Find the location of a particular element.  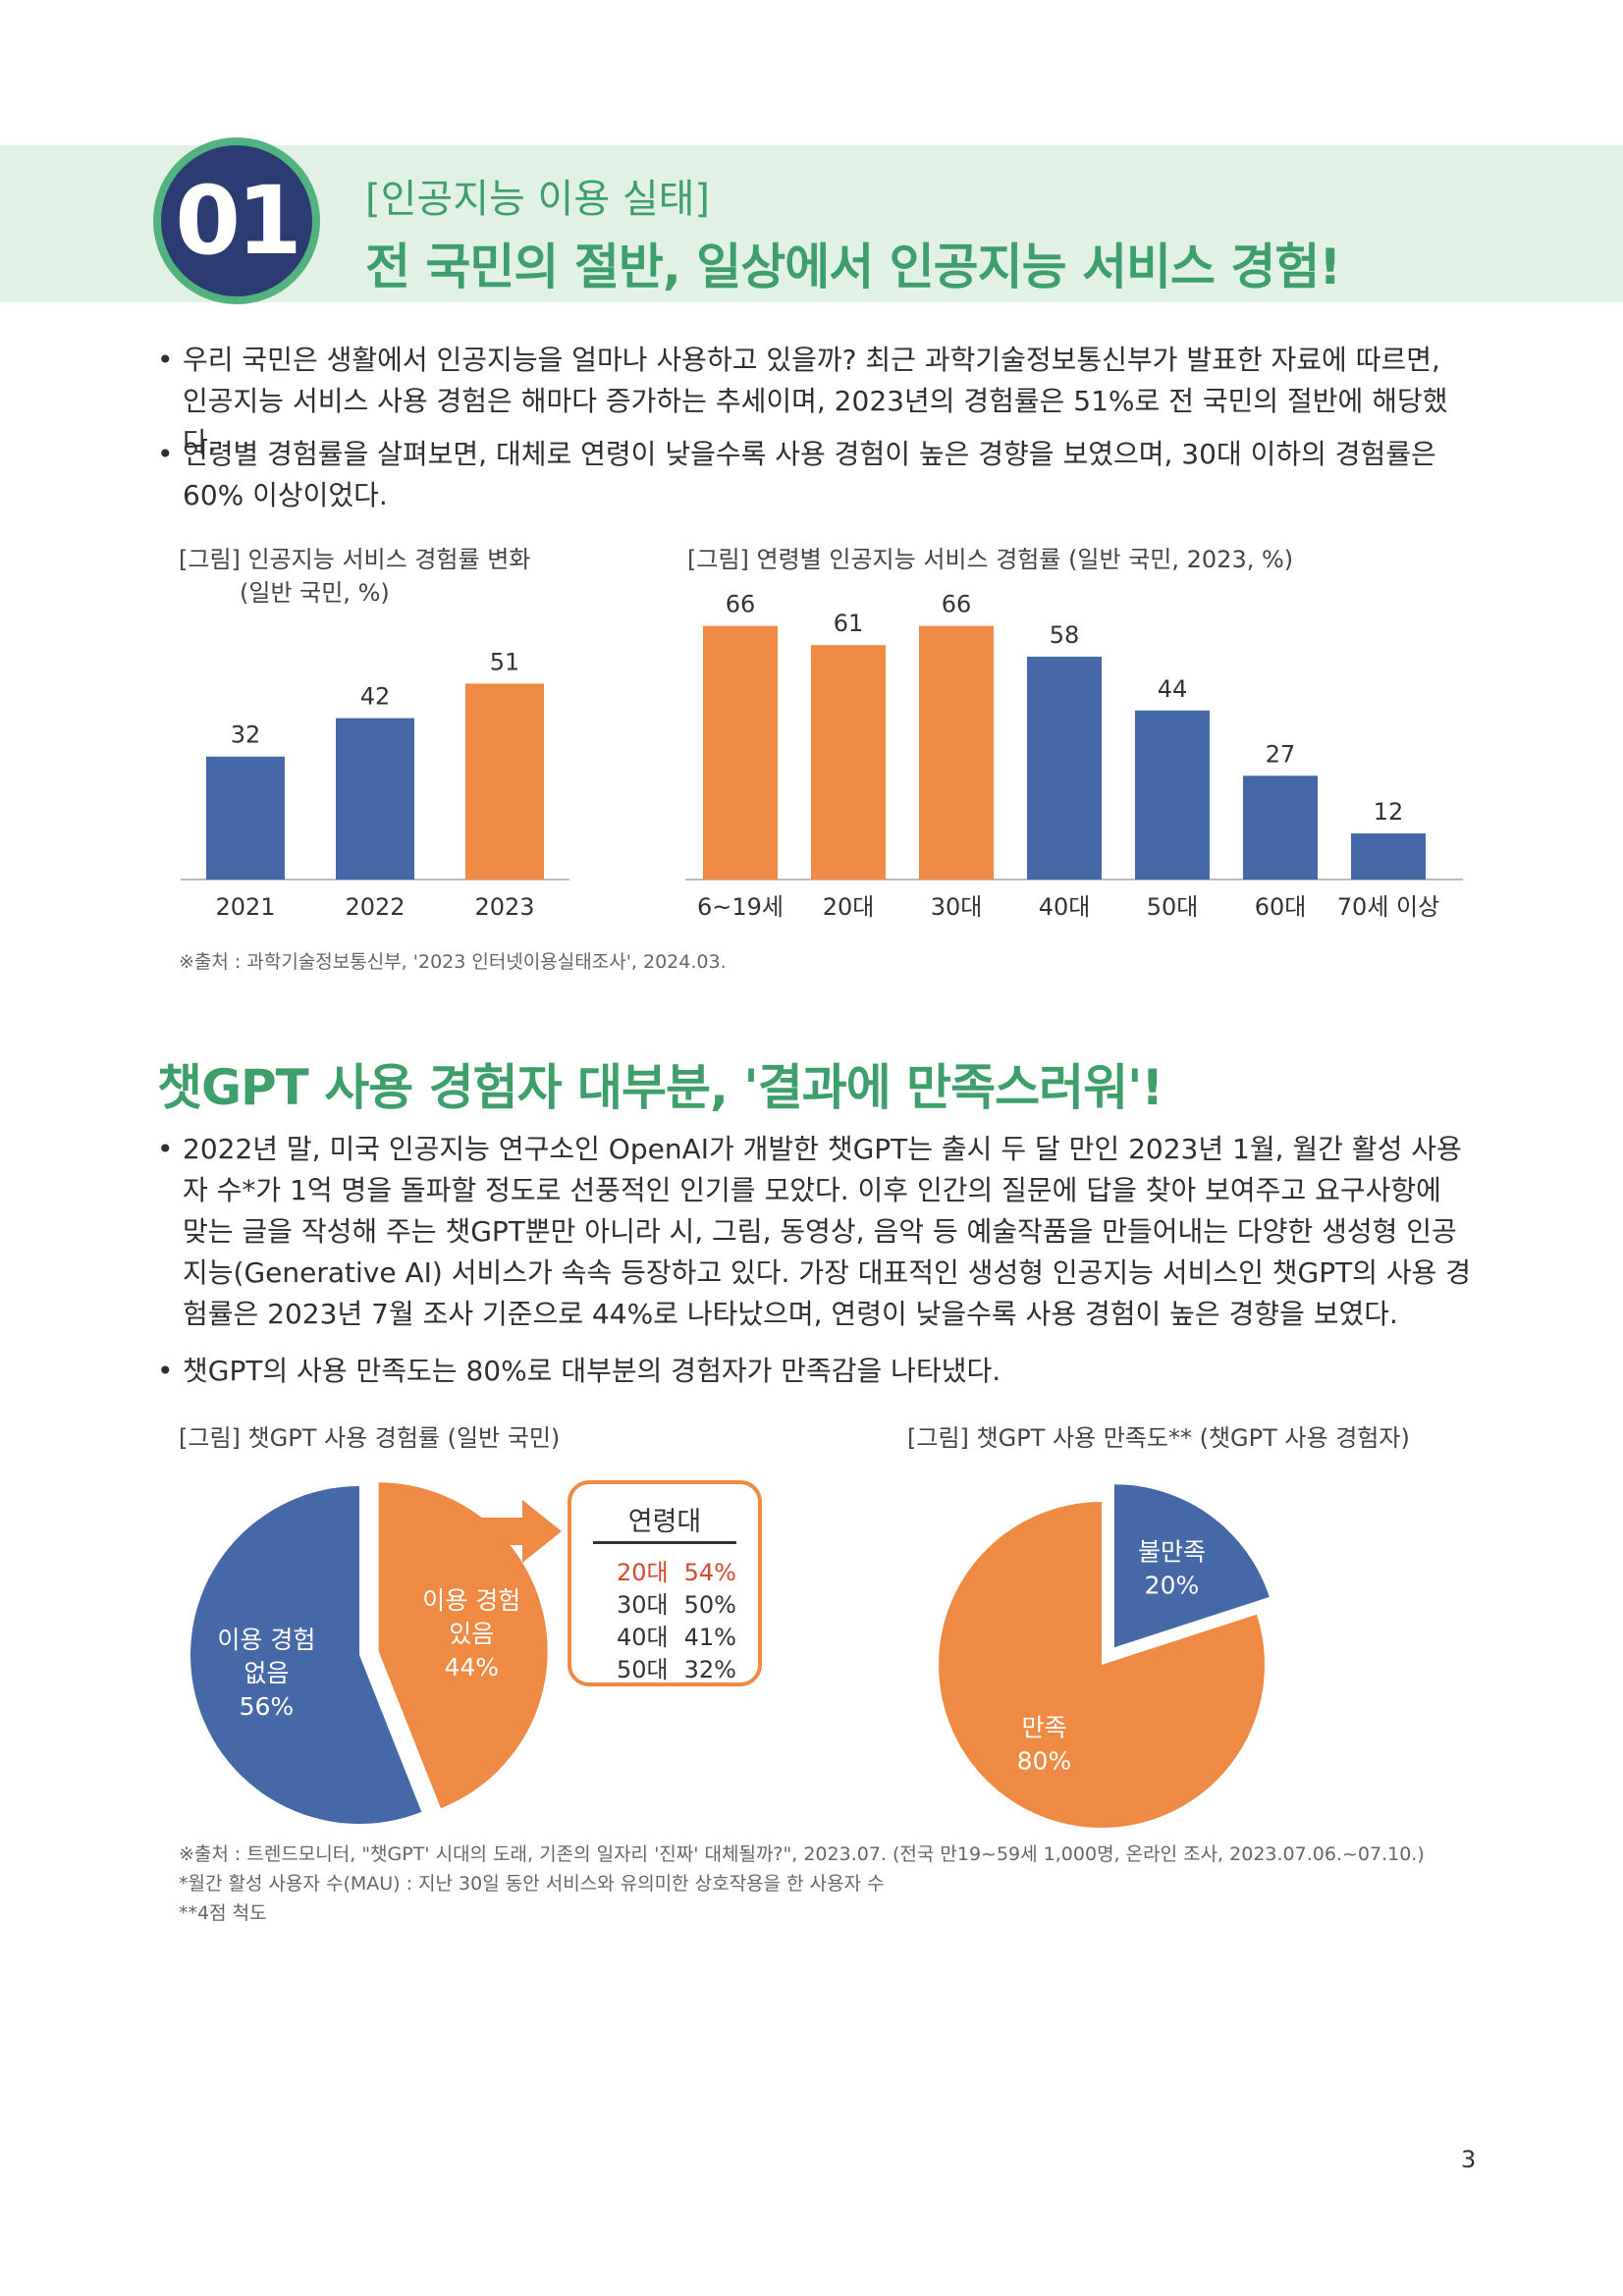

chart-caption: [그림] 챗GPT 사용 경험률 (일반 국민) is located at coordinates (370, 1438).